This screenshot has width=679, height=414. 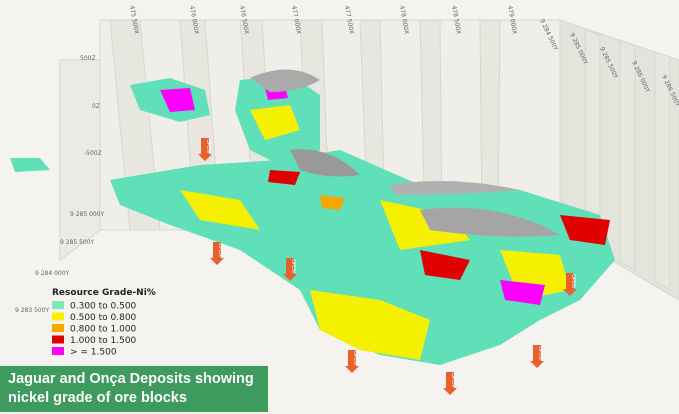 What do you see at coordinates (103, 330) in the screenshot?
I see `legend-label: 0.800 to 1.000` at bounding box center [103, 330].